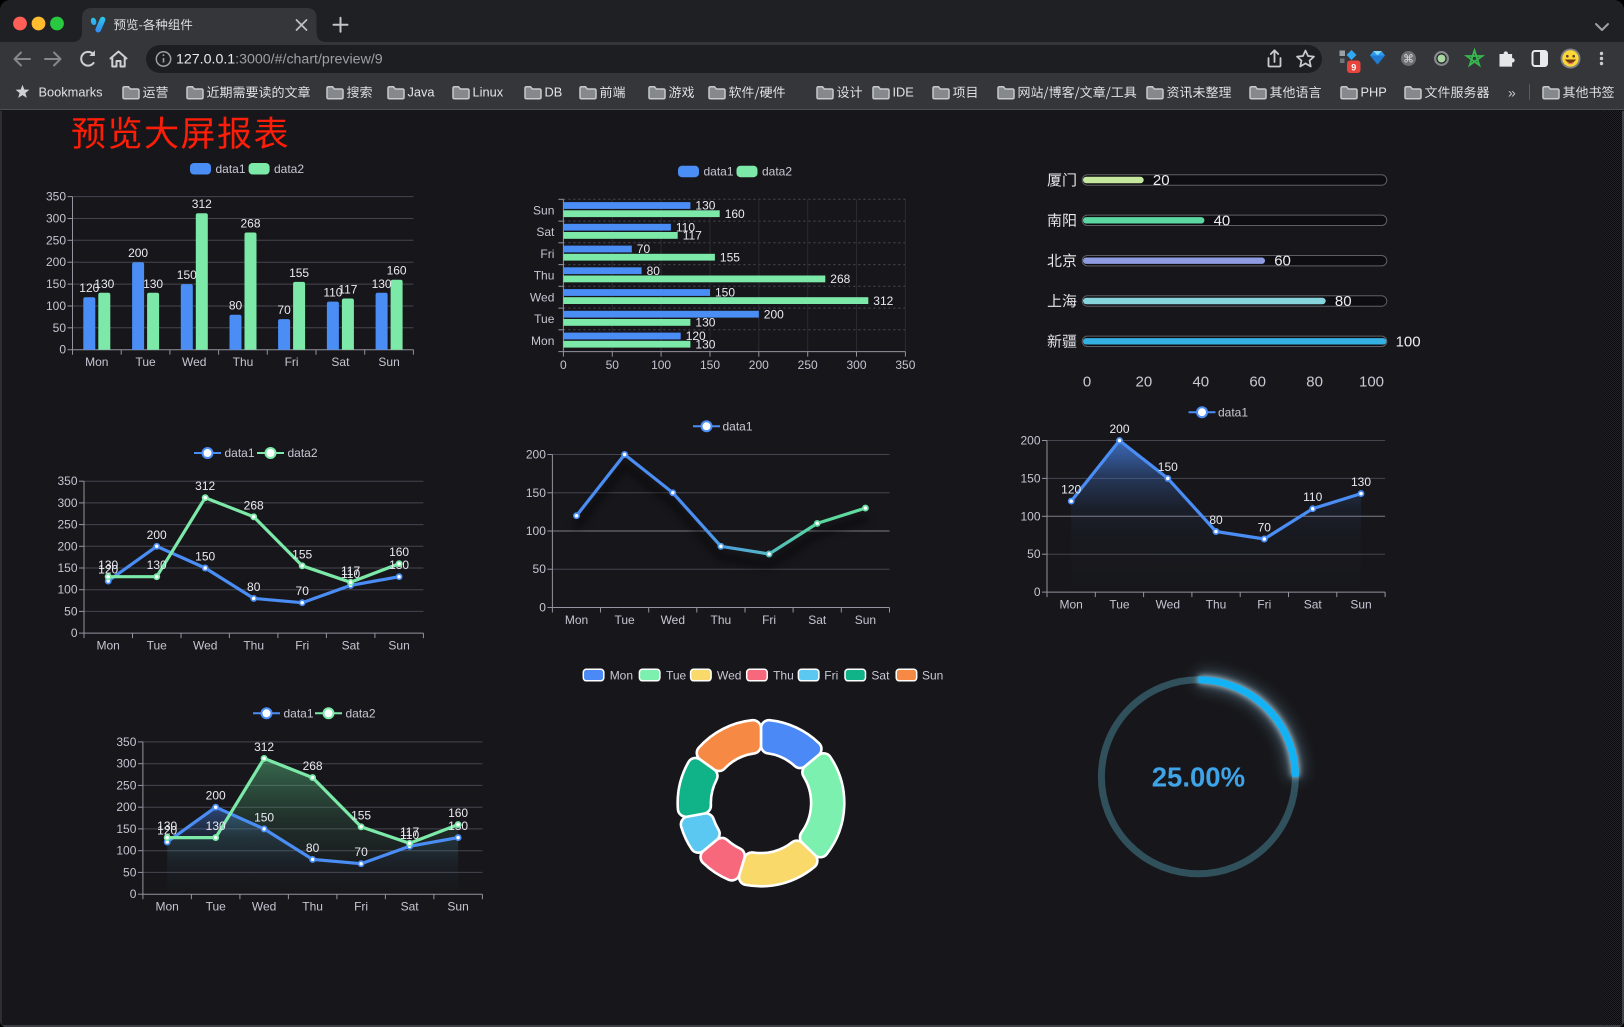 The width and height of the screenshot is (1624, 1027). What do you see at coordinates (1374, 92) in the screenshot?
I see `svg-text: PHP` at bounding box center [1374, 92].